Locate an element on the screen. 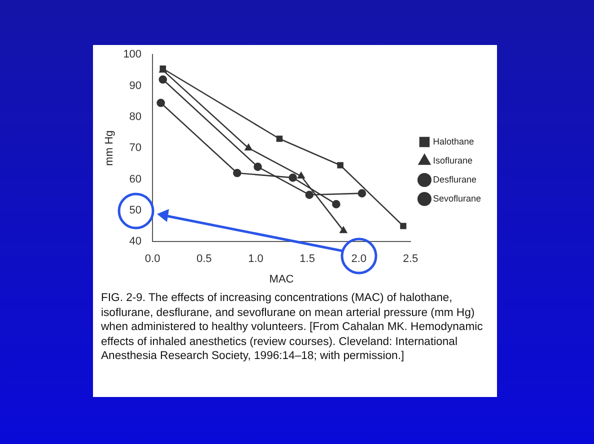  x-tick-label: 2.0 is located at coordinates (359, 259).